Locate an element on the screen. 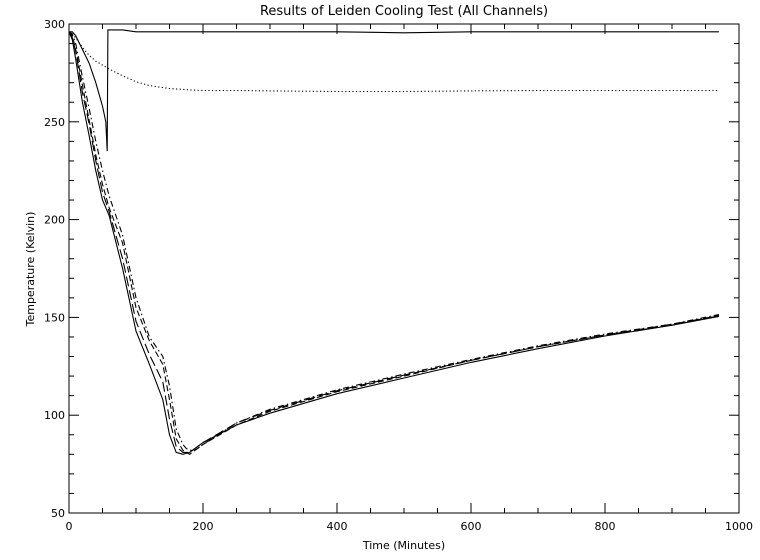 Image resolution: width=760 pixels, height=560 pixels. y-tick-label: 200 is located at coordinates (54, 220).